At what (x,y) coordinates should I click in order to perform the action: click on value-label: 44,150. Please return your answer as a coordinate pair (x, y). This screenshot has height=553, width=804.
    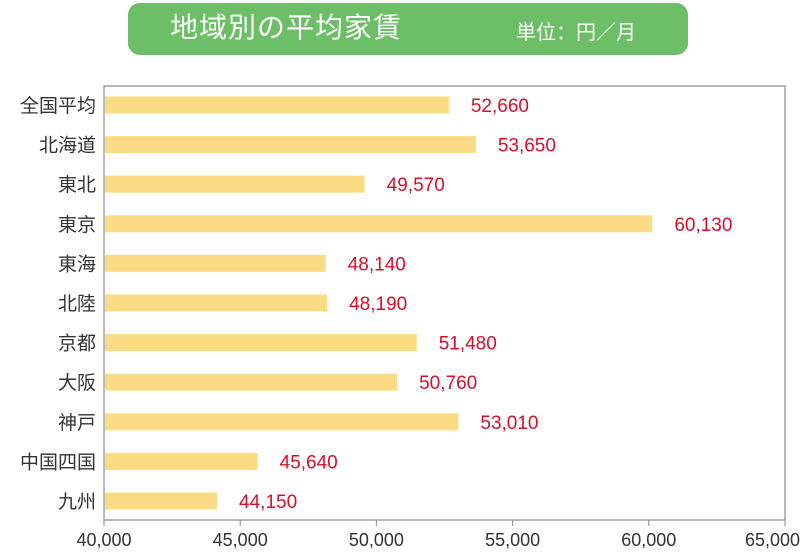
    Looking at the image, I should click on (268, 502).